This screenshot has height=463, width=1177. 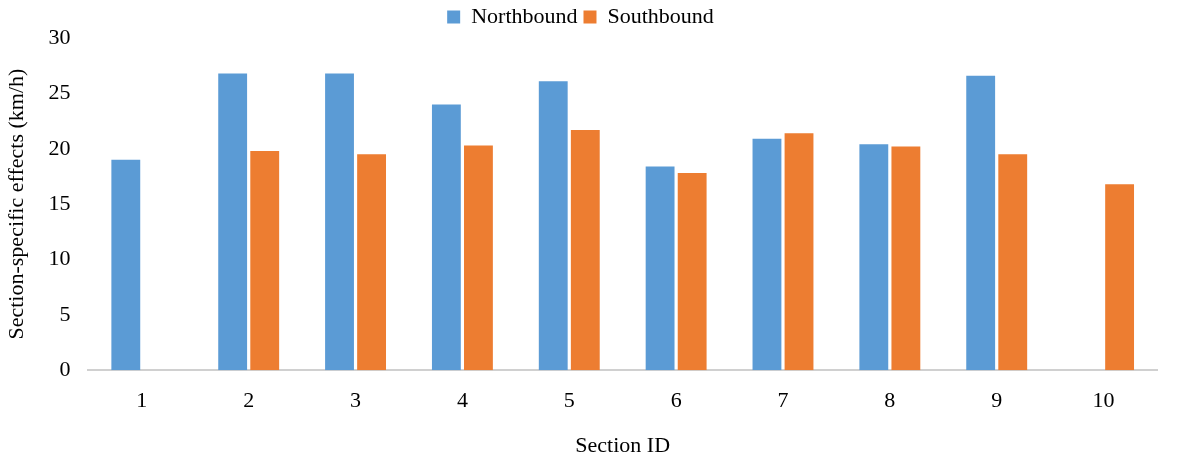 I want to click on y-tick-label: 5, so click(x=65, y=313).